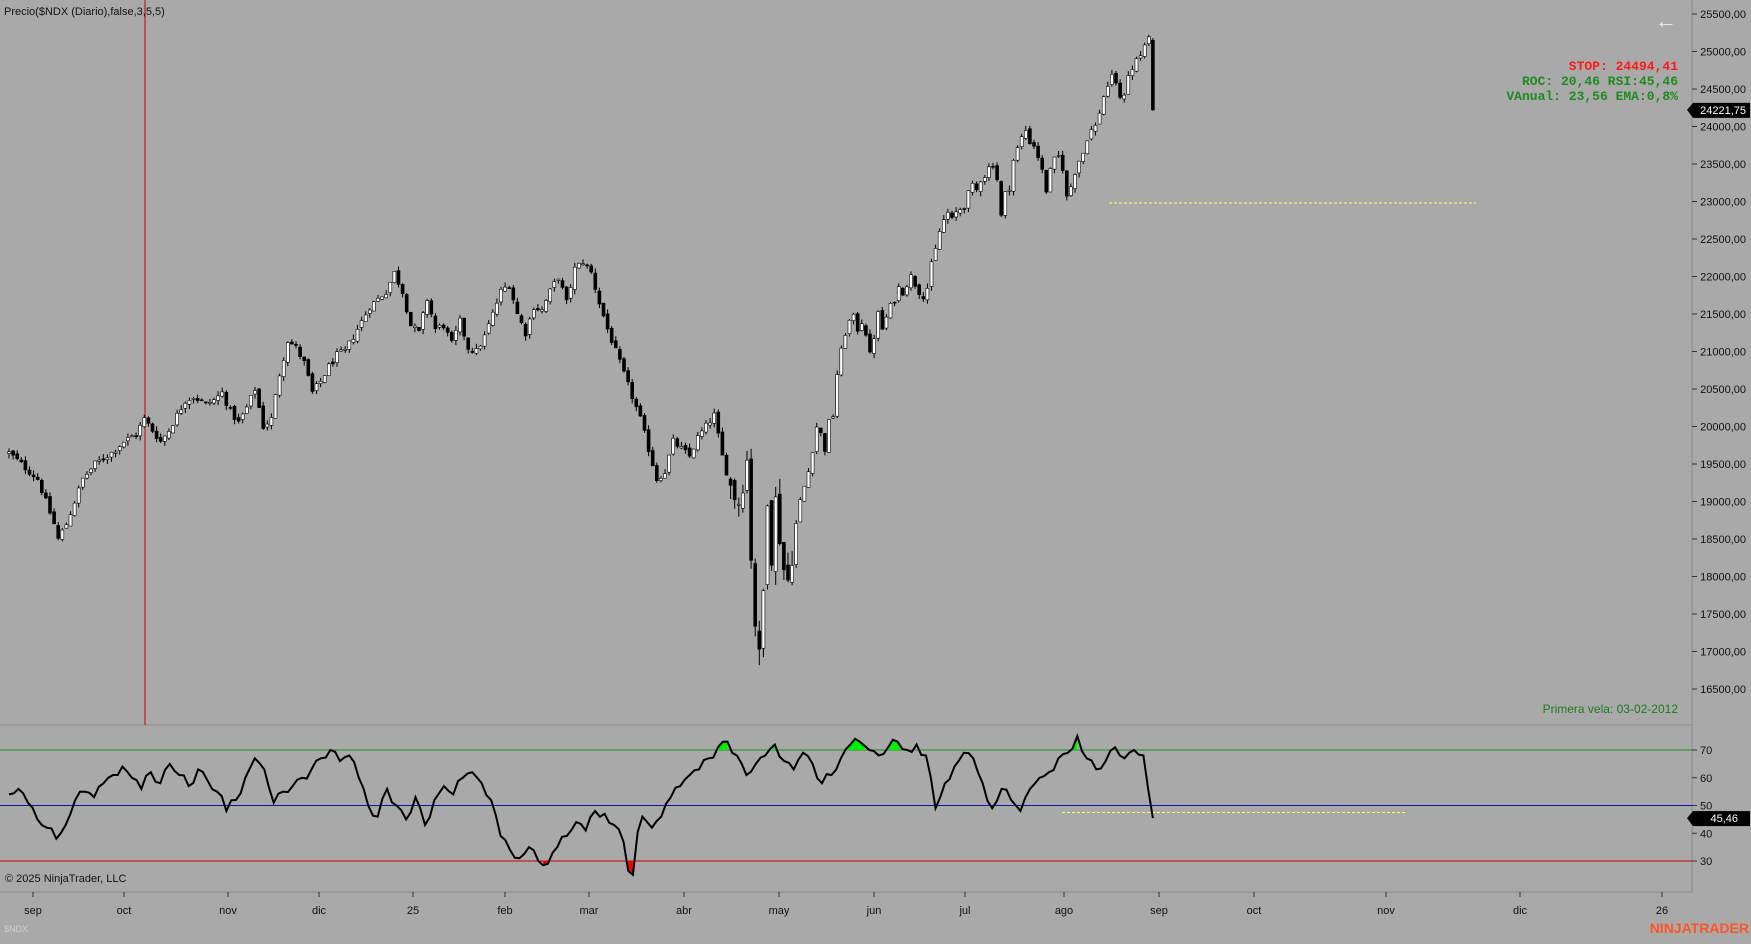 The image size is (1751, 944). Describe the element at coordinates (1724, 819) in the screenshot. I see `rsi-last-label: 45,46` at that location.